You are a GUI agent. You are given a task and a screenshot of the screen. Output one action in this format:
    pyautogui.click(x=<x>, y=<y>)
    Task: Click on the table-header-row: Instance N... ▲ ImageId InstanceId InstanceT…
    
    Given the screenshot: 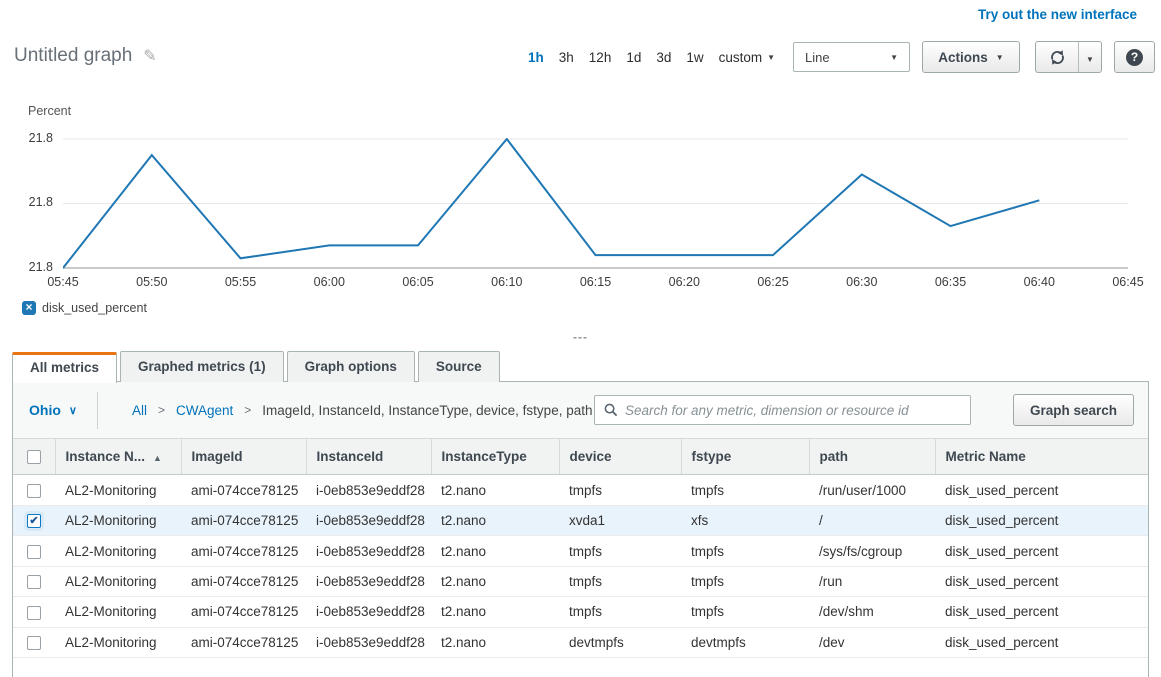 What is the action you would take?
    pyautogui.click(x=580, y=457)
    